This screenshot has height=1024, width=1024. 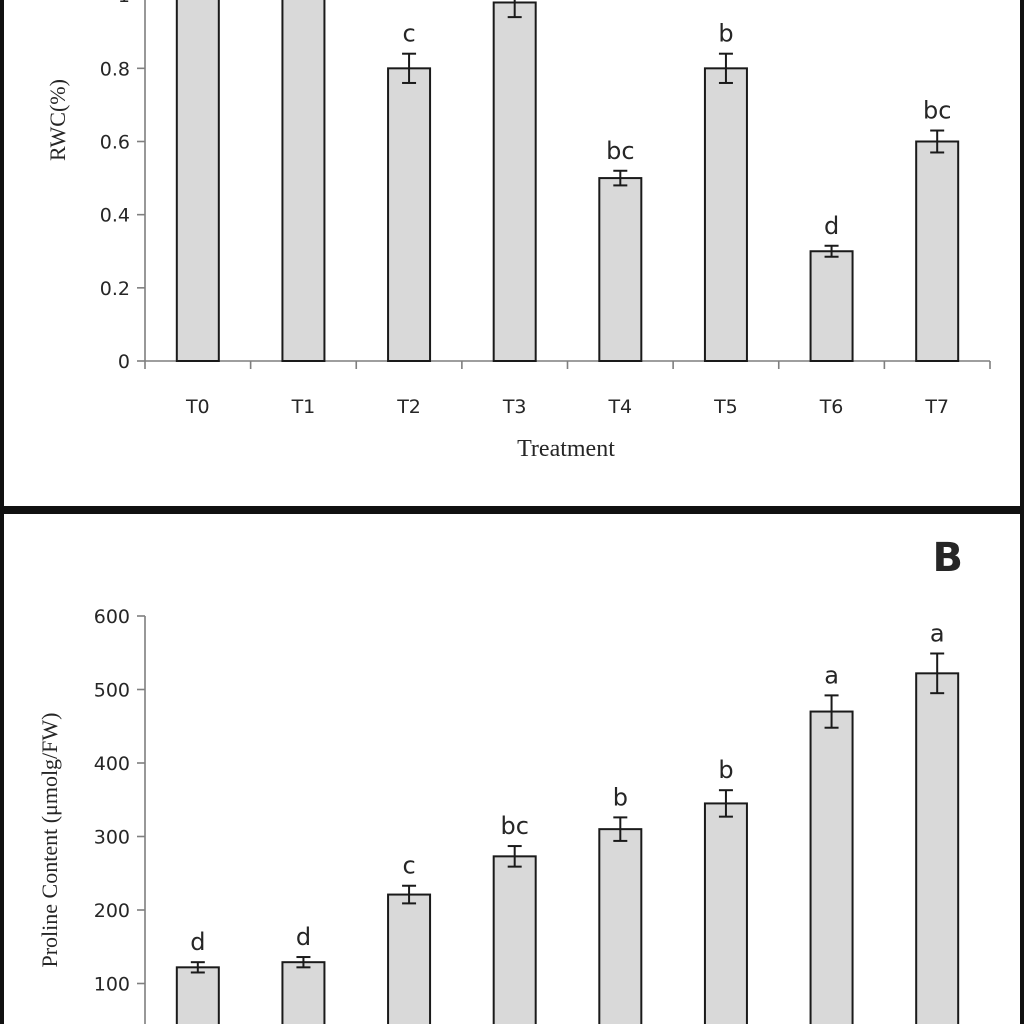 I want to click on y-tick-label: 1, so click(x=124, y=3).